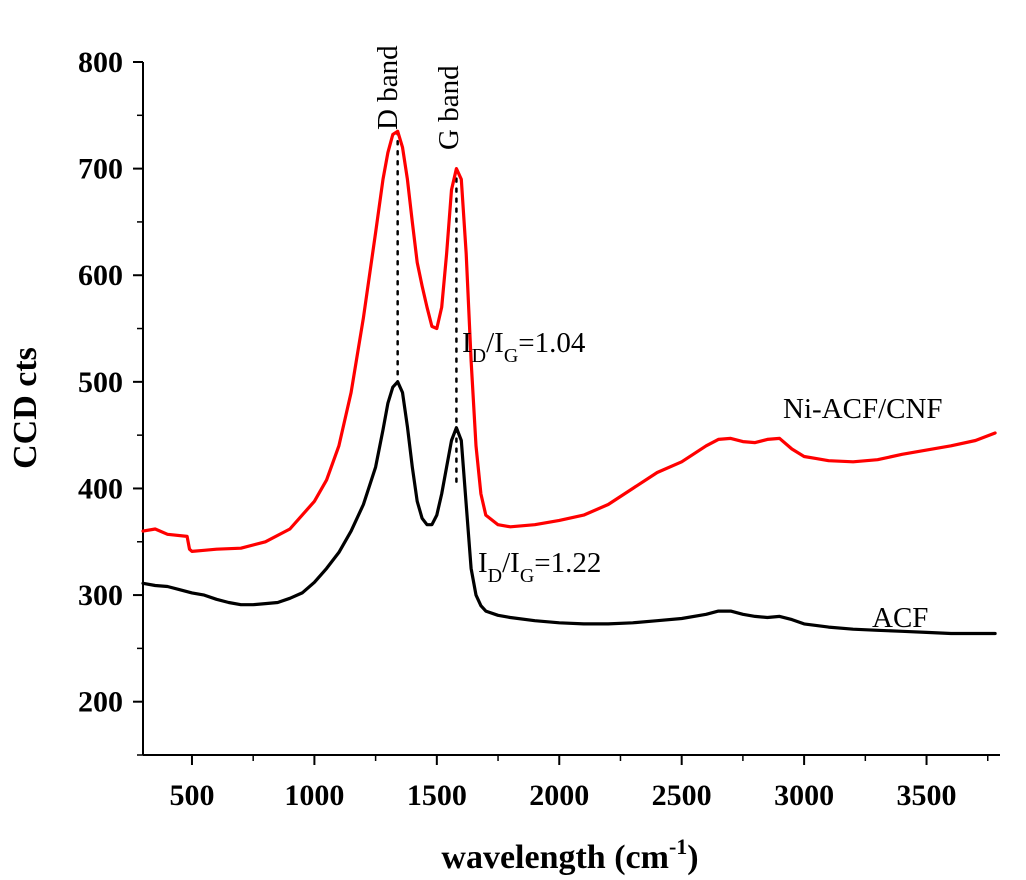  I want to click on x-tick-label: 3000, so click(804, 795).